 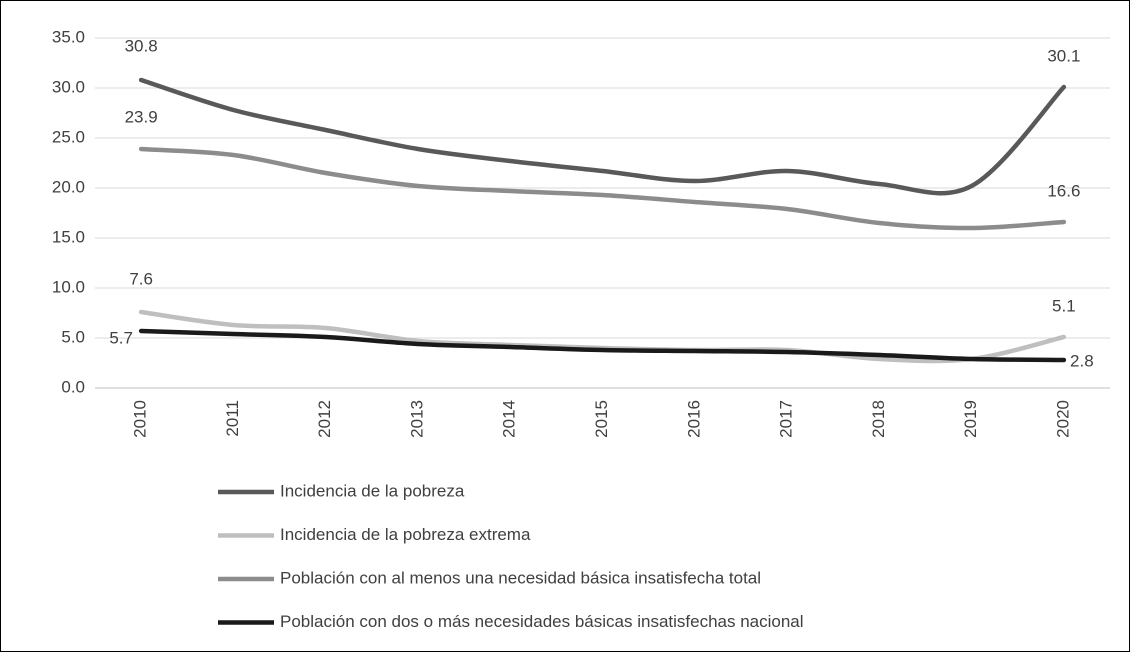 I want to click on data-label: 23.9, so click(x=141, y=116).